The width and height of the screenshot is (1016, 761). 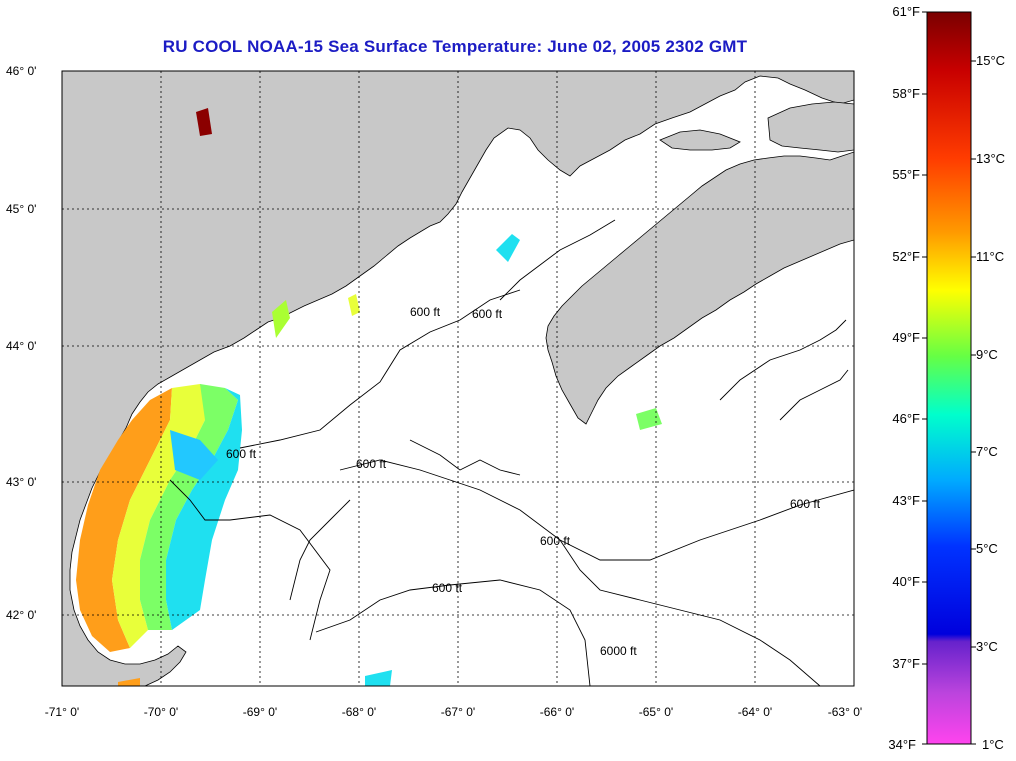 I want to click on contour-label-2: 600 ft, so click(x=487, y=314).